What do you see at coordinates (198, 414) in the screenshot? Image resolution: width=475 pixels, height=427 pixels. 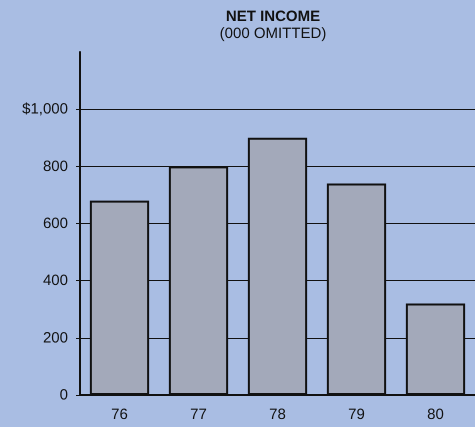 I see `x-tick-label: 77` at bounding box center [198, 414].